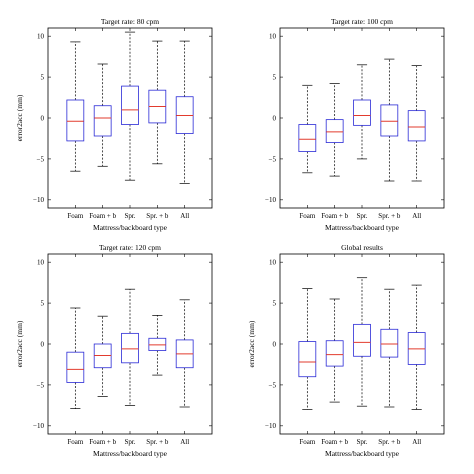 The image size is (474, 474). Describe the element at coordinates (130, 247) in the screenshot. I see `chart-title: Target rate: 120 cpm` at that location.